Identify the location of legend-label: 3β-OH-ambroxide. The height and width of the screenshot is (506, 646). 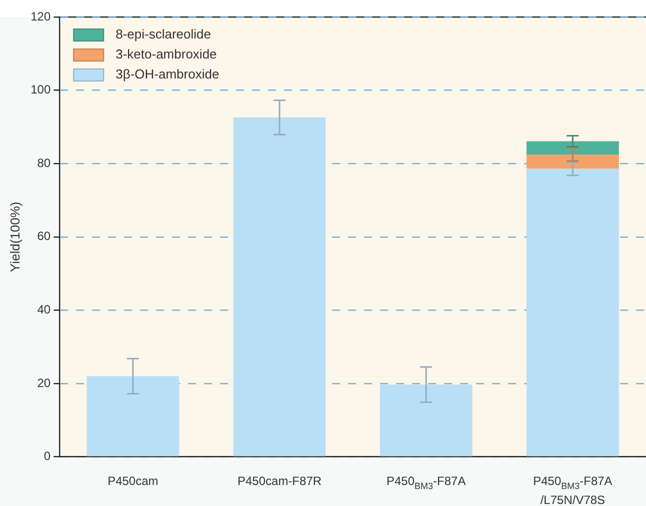
(168, 74).